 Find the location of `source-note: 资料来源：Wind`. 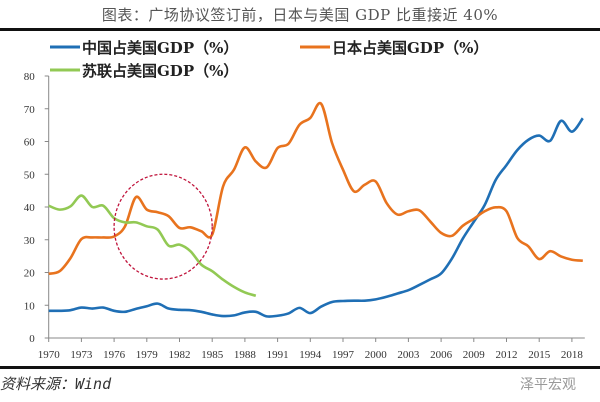

source-note: 资料来源：Wind is located at coordinates (56, 384).